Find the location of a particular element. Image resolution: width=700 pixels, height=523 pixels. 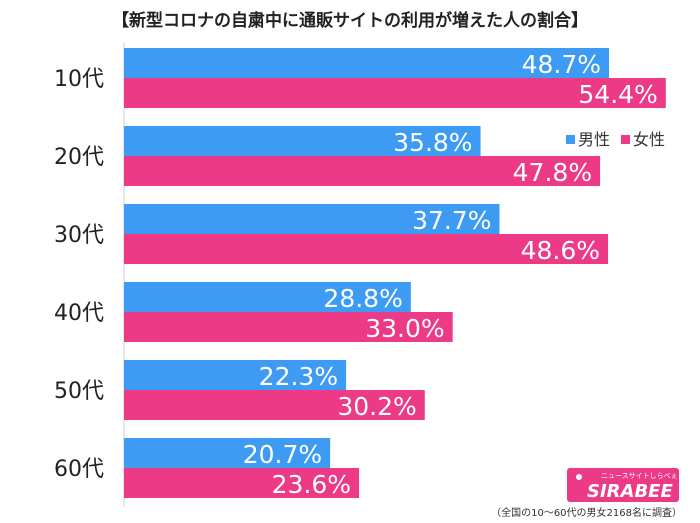

data-label-male-2: 37.7% is located at coordinates (451, 220).